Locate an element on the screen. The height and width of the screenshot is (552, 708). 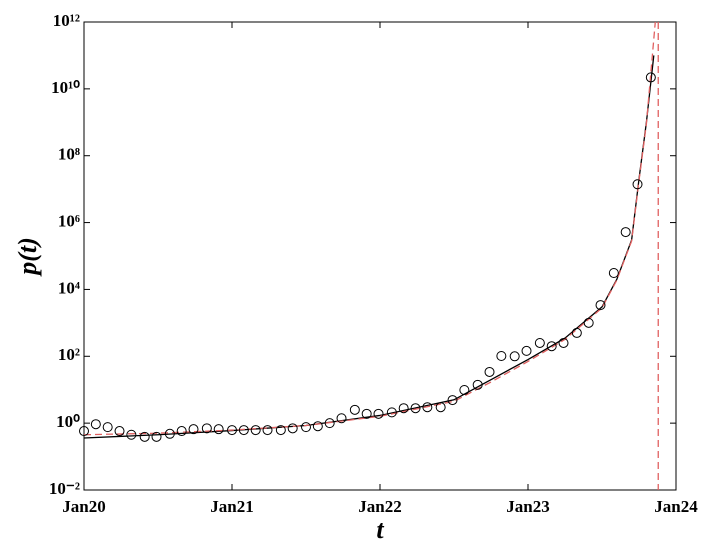
x-tick-label: Jan21 is located at coordinates (231, 506).